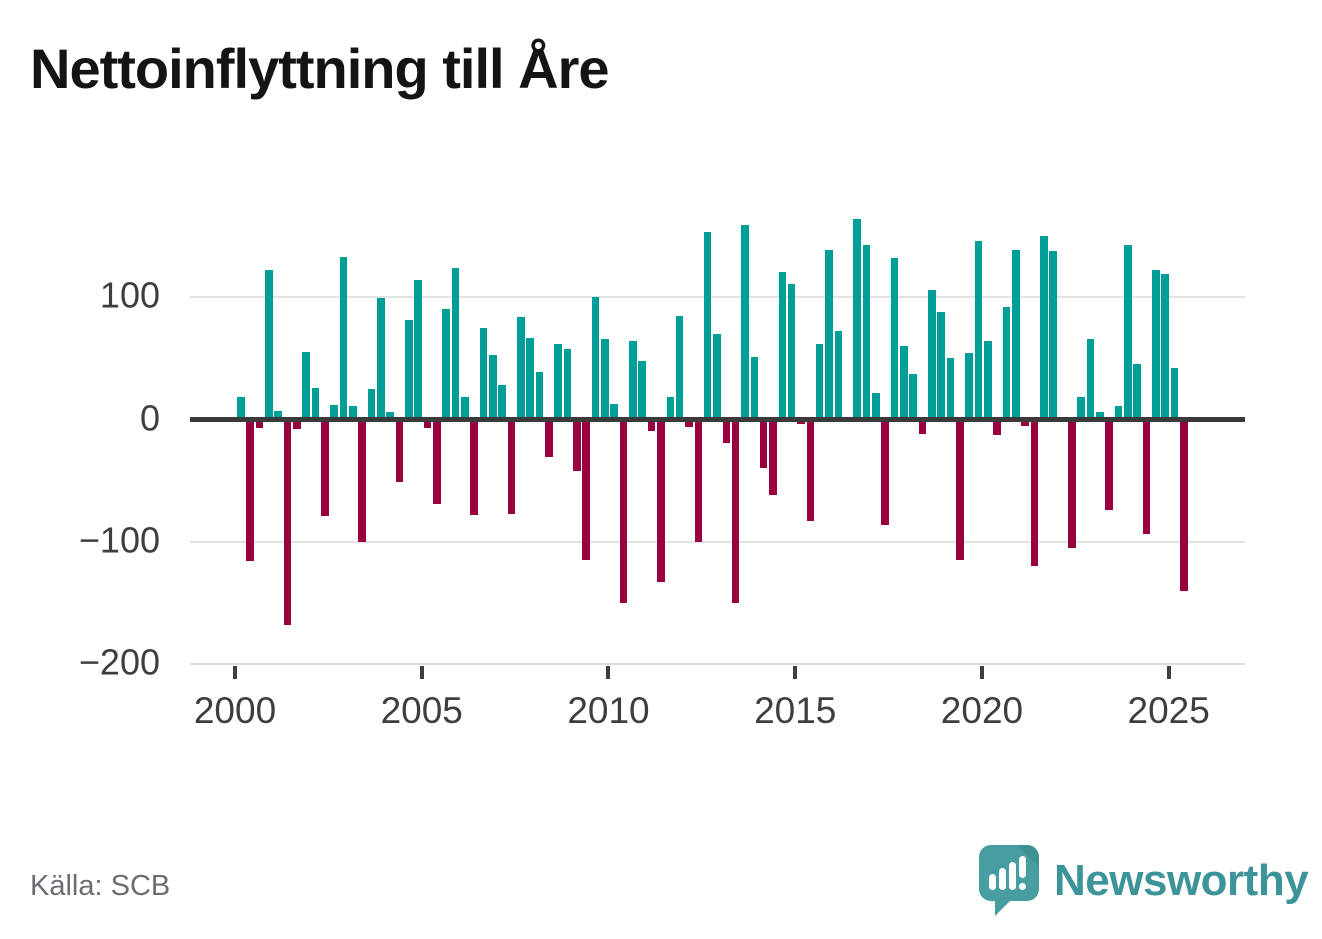 The image size is (1322, 939). I want to click on bar-2016K4, so click(866, 332).